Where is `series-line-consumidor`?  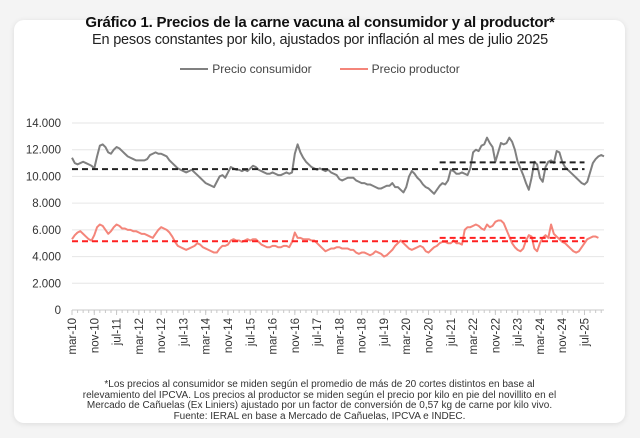
series-line-consumidor is located at coordinates (338, 165).